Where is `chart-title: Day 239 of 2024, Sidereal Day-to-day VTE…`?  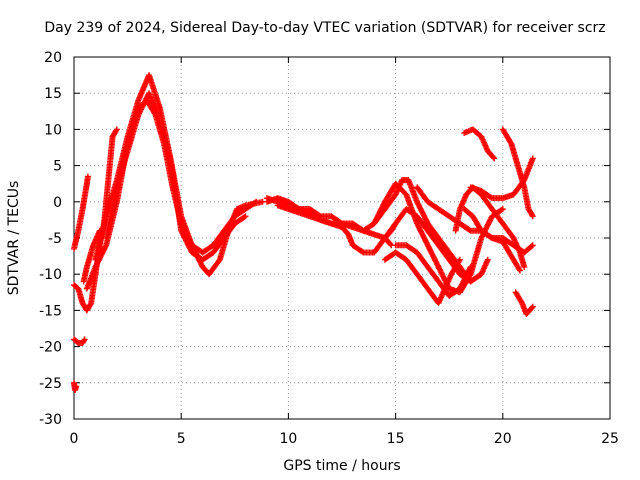 chart-title: Day 239 of 2024, Sidereal Day-to-day VTE… is located at coordinates (324, 28).